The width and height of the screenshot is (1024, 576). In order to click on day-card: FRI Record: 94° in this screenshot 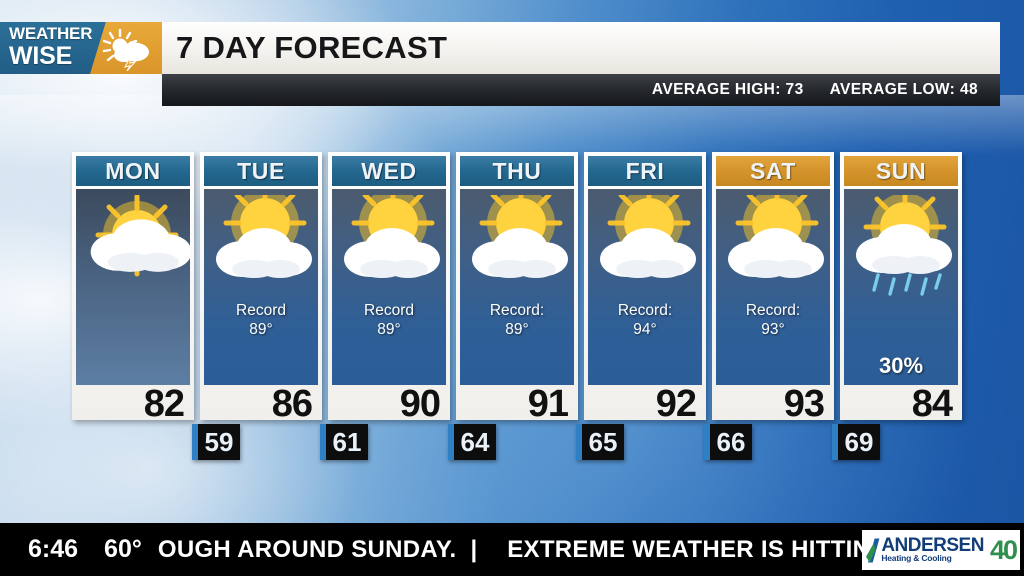, I will do `click(645, 288)`.